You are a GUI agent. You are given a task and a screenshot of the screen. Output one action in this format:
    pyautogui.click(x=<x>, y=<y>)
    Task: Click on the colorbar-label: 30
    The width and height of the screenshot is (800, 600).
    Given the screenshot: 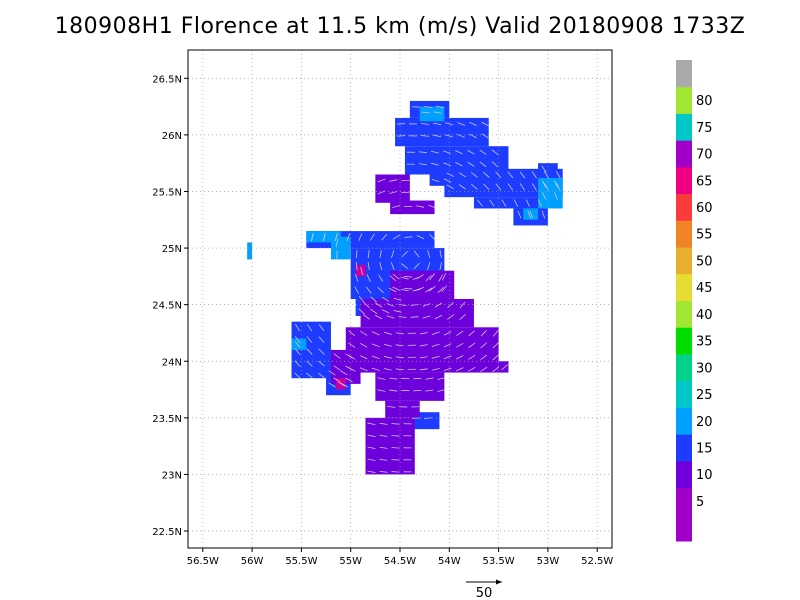 What is the action you would take?
    pyautogui.click(x=704, y=368)
    